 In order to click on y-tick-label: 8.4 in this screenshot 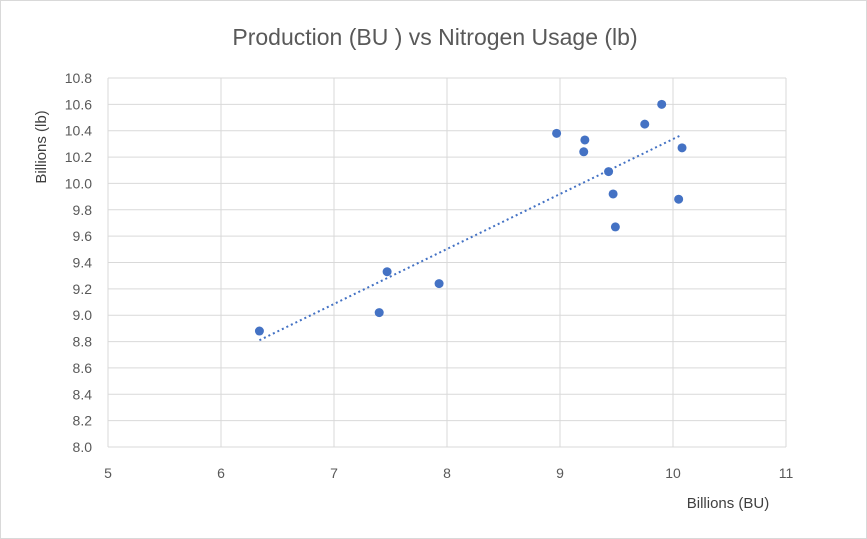, I will do `click(83, 394)`.